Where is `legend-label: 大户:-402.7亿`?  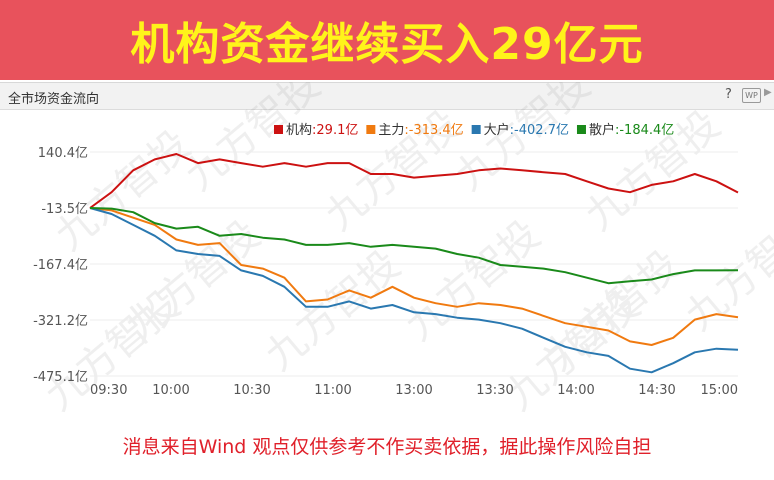
legend-label: 大户:-402.7亿 is located at coordinates (526, 130).